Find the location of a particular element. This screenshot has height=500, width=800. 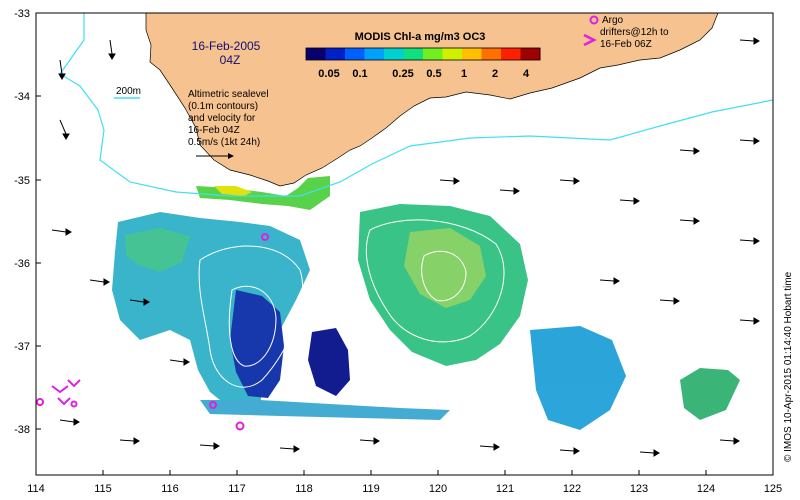

chl-patch-navy is located at coordinates (329, 362).